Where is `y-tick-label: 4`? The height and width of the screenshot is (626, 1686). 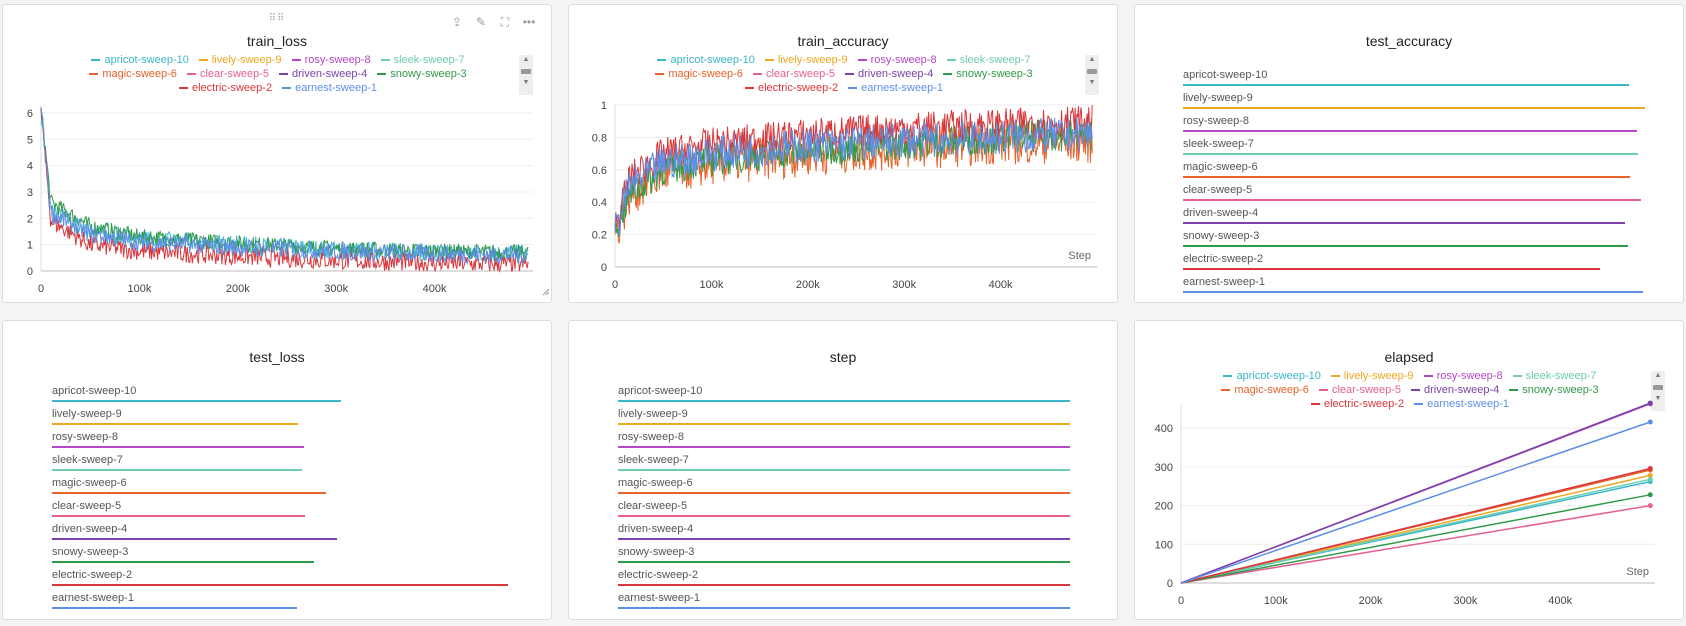
y-tick-label: 4 is located at coordinates (30, 167).